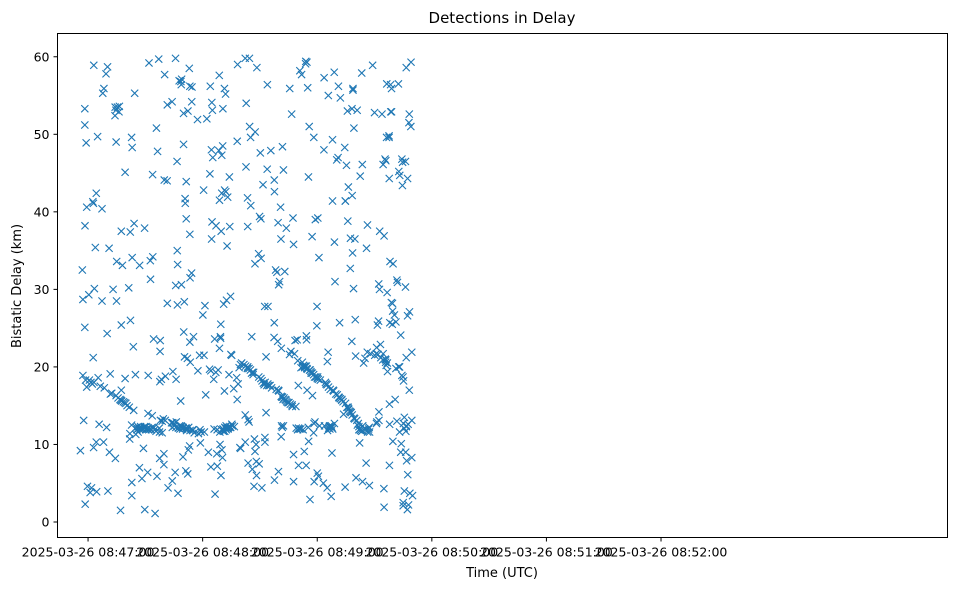 Image resolution: width=980 pixels, height=590 pixels. Describe the element at coordinates (202, 552) in the screenshot. I see `x-tick-label: 2025-03-26 08:48:00` at that location.